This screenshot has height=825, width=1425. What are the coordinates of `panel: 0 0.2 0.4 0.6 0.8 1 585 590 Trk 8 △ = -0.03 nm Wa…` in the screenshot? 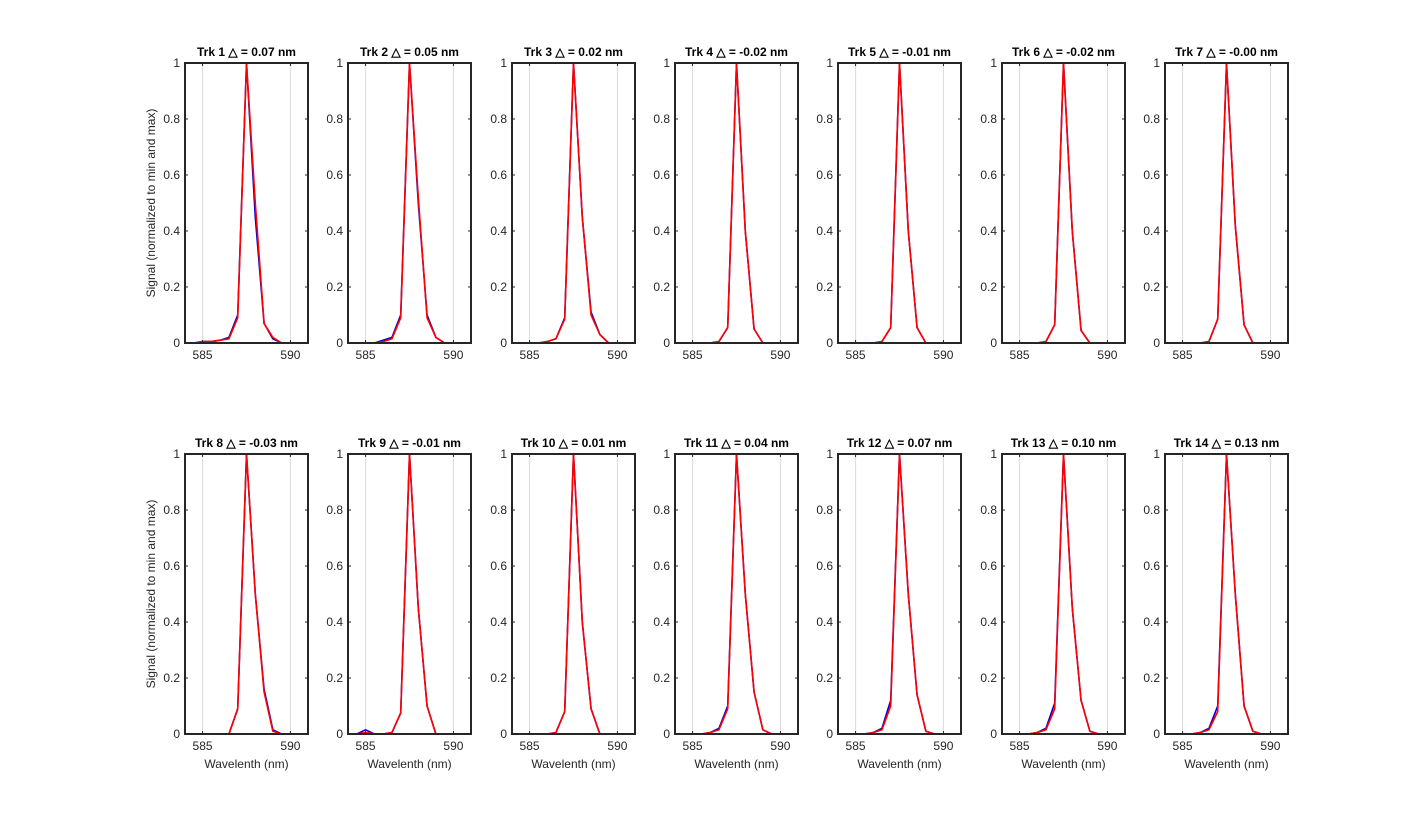 It's located at (226, 603).